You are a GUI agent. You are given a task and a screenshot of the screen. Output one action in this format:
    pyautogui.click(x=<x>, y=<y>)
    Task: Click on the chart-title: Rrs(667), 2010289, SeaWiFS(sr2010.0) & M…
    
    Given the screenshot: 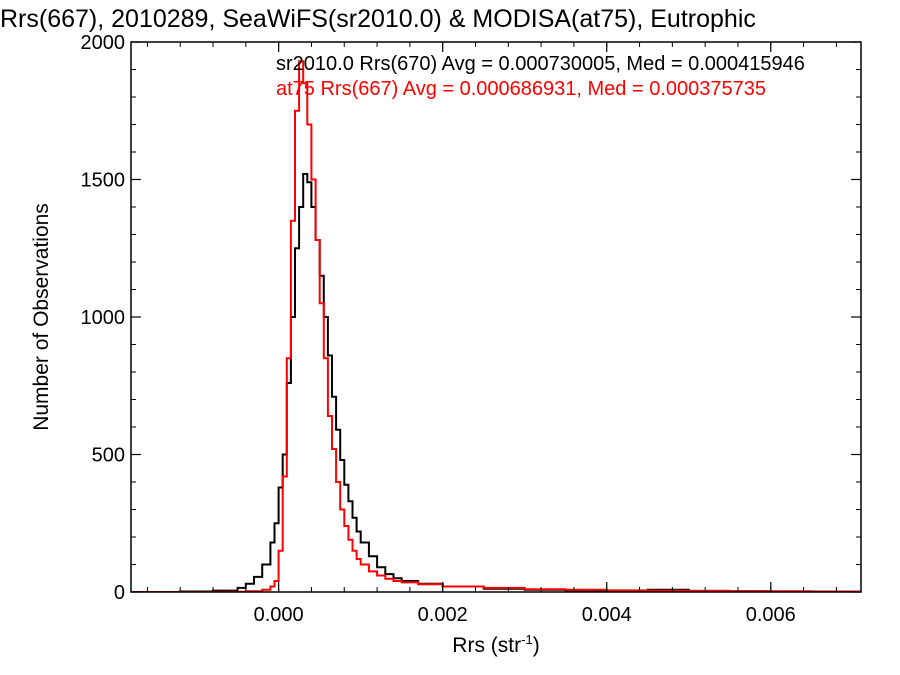 What is the action you would take?
    pyautogui.click(x=378, y=19)
    